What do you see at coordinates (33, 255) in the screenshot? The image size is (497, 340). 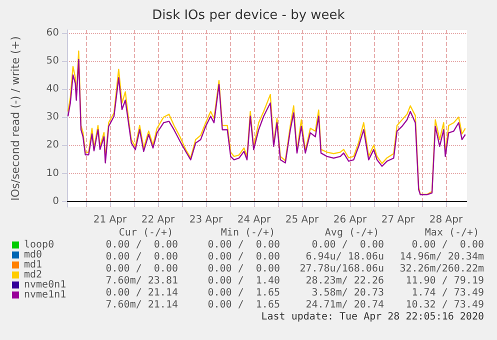 I see `legend-label: md0` at bounding box center [33, 255].